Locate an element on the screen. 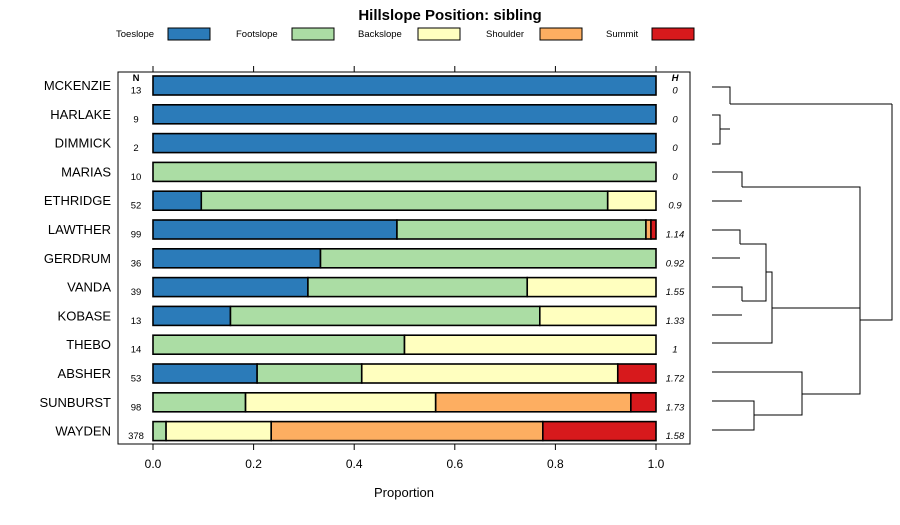 The width and height of the screenshot is (900, 525). category-label: THEBO is located at coordinates (88, 344).